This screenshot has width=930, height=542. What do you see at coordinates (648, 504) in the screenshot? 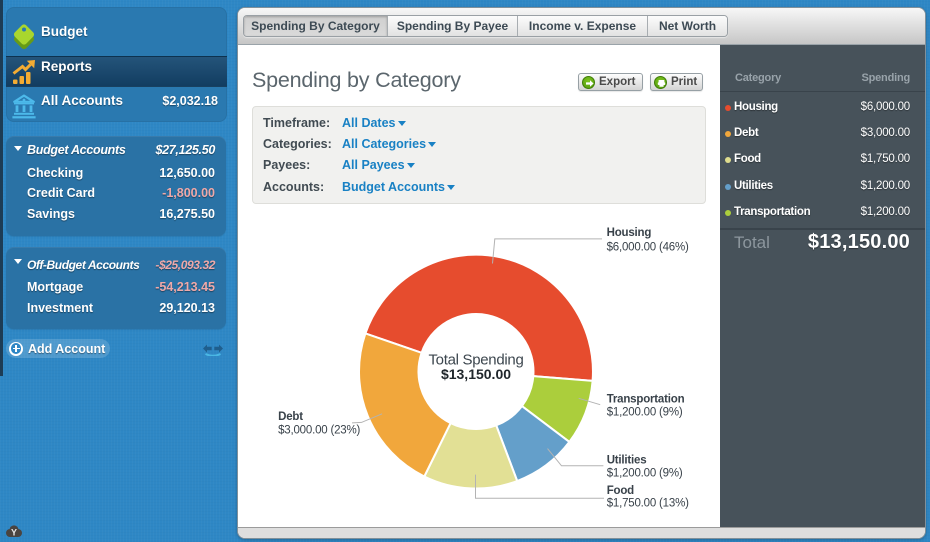
I see `svg-text: $1,750.00 (13%)` at bounding box center [648, 504].